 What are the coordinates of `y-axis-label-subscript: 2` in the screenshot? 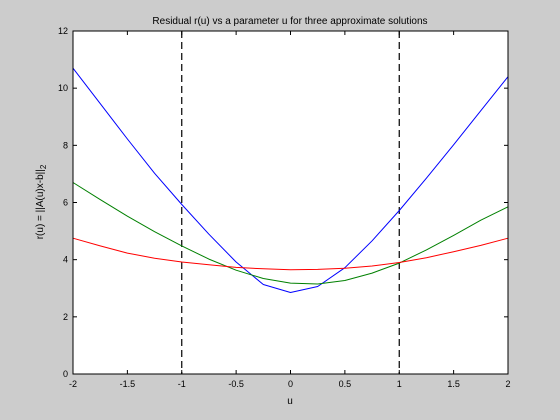 It's located at (43, 166).